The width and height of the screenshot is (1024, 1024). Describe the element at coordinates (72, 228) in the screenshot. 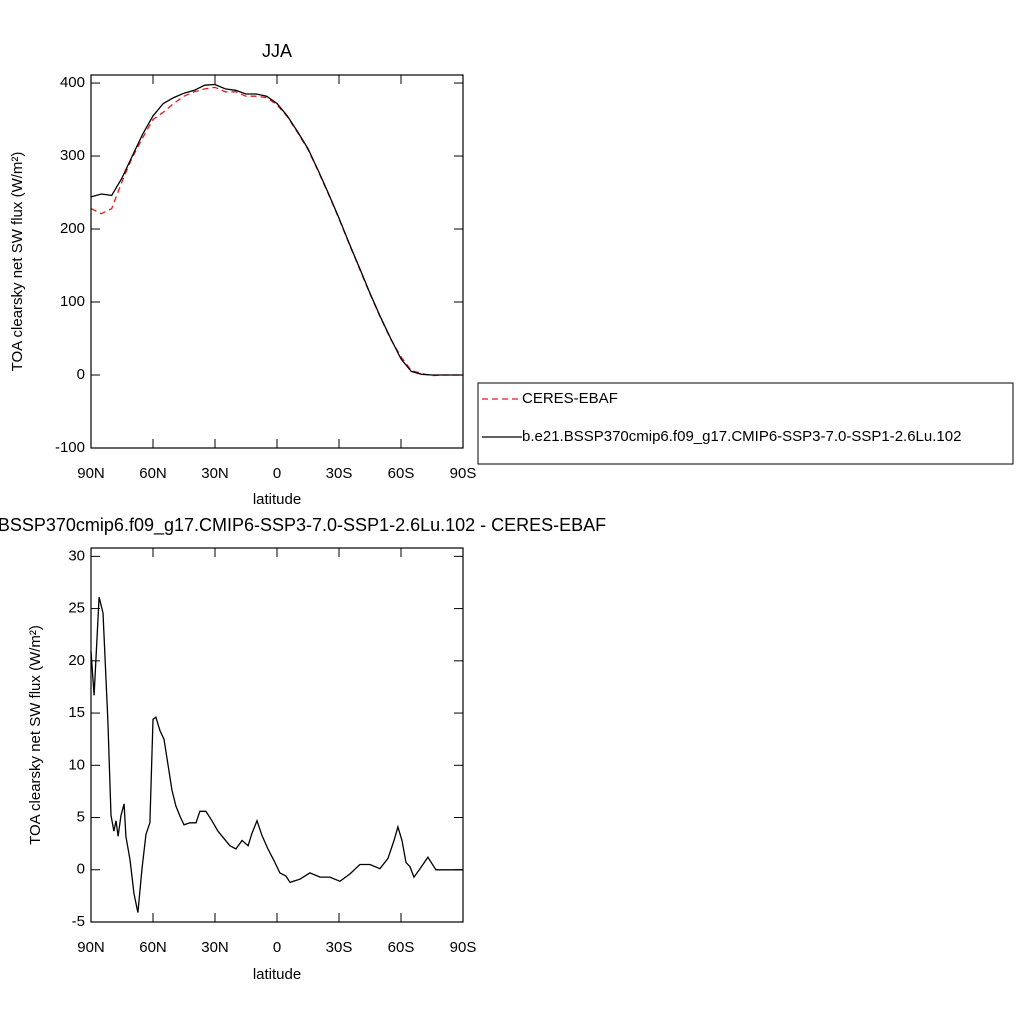

I see `y-tick-label: 200` at that location.